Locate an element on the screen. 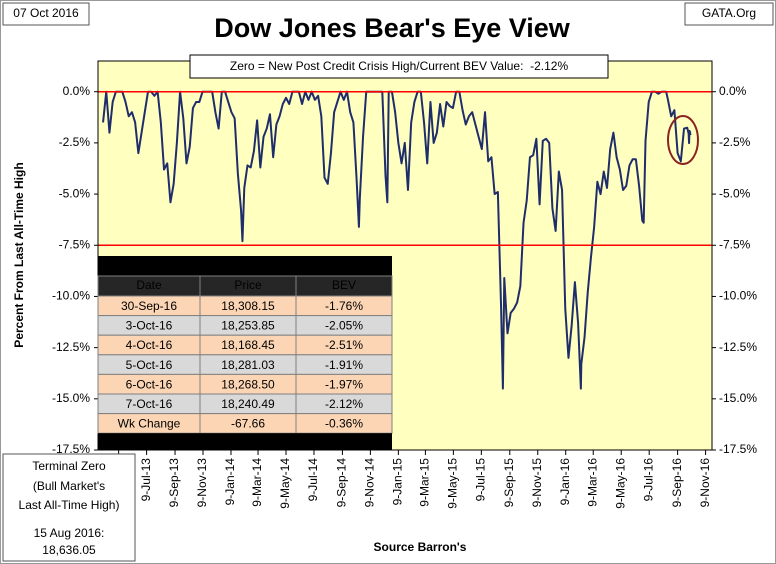 The image size is (776, 564). x-tick-label: 9-Mar-14 is located at coordinates (257, 482).